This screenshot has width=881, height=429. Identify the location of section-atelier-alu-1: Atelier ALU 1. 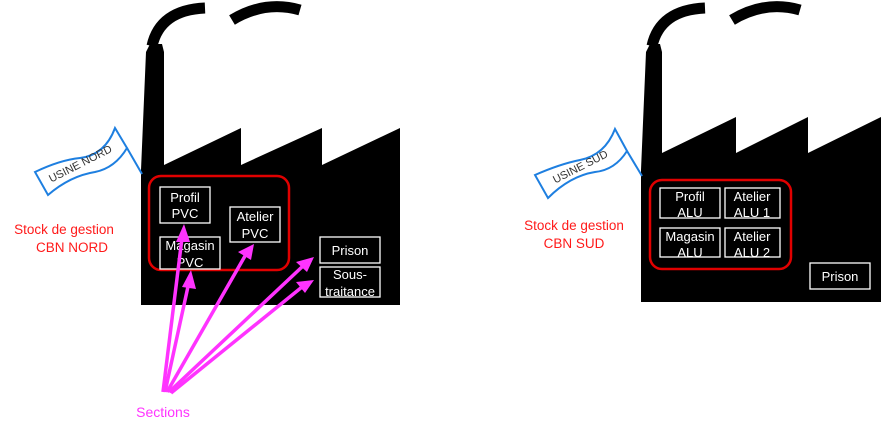
(752, 203).